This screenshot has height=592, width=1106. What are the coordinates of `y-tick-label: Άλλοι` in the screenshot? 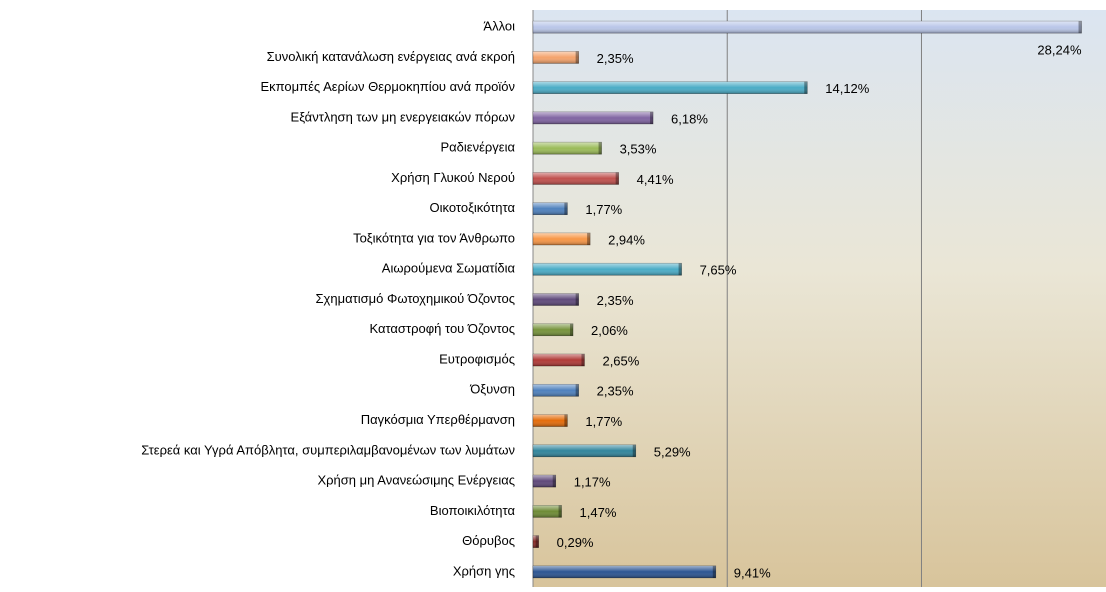 It's located at (499, 26).